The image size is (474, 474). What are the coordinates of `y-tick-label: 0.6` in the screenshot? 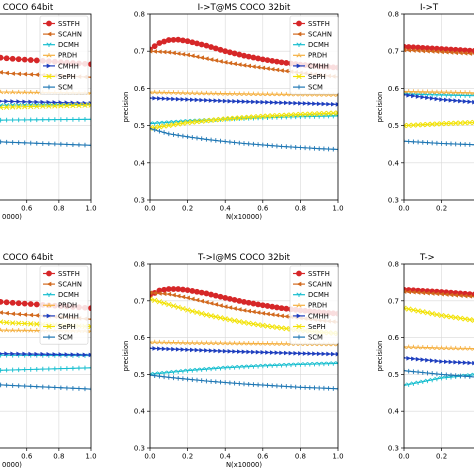 It's located at (140, 338).